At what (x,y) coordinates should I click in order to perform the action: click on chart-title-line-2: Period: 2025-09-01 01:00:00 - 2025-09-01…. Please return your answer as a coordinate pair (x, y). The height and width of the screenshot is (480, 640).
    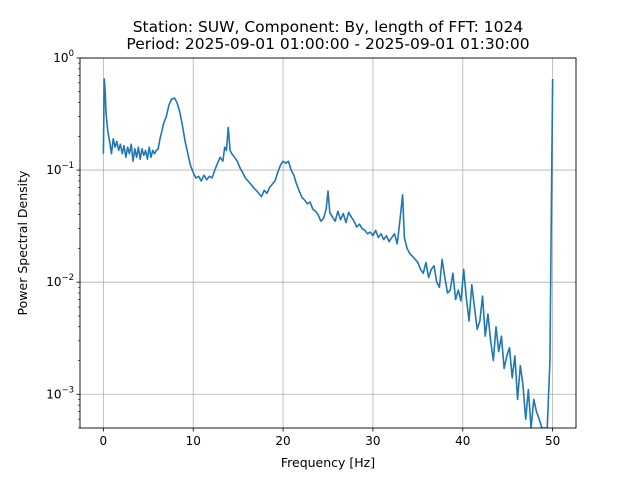
    Looking at the image, I should click on (327, 44).